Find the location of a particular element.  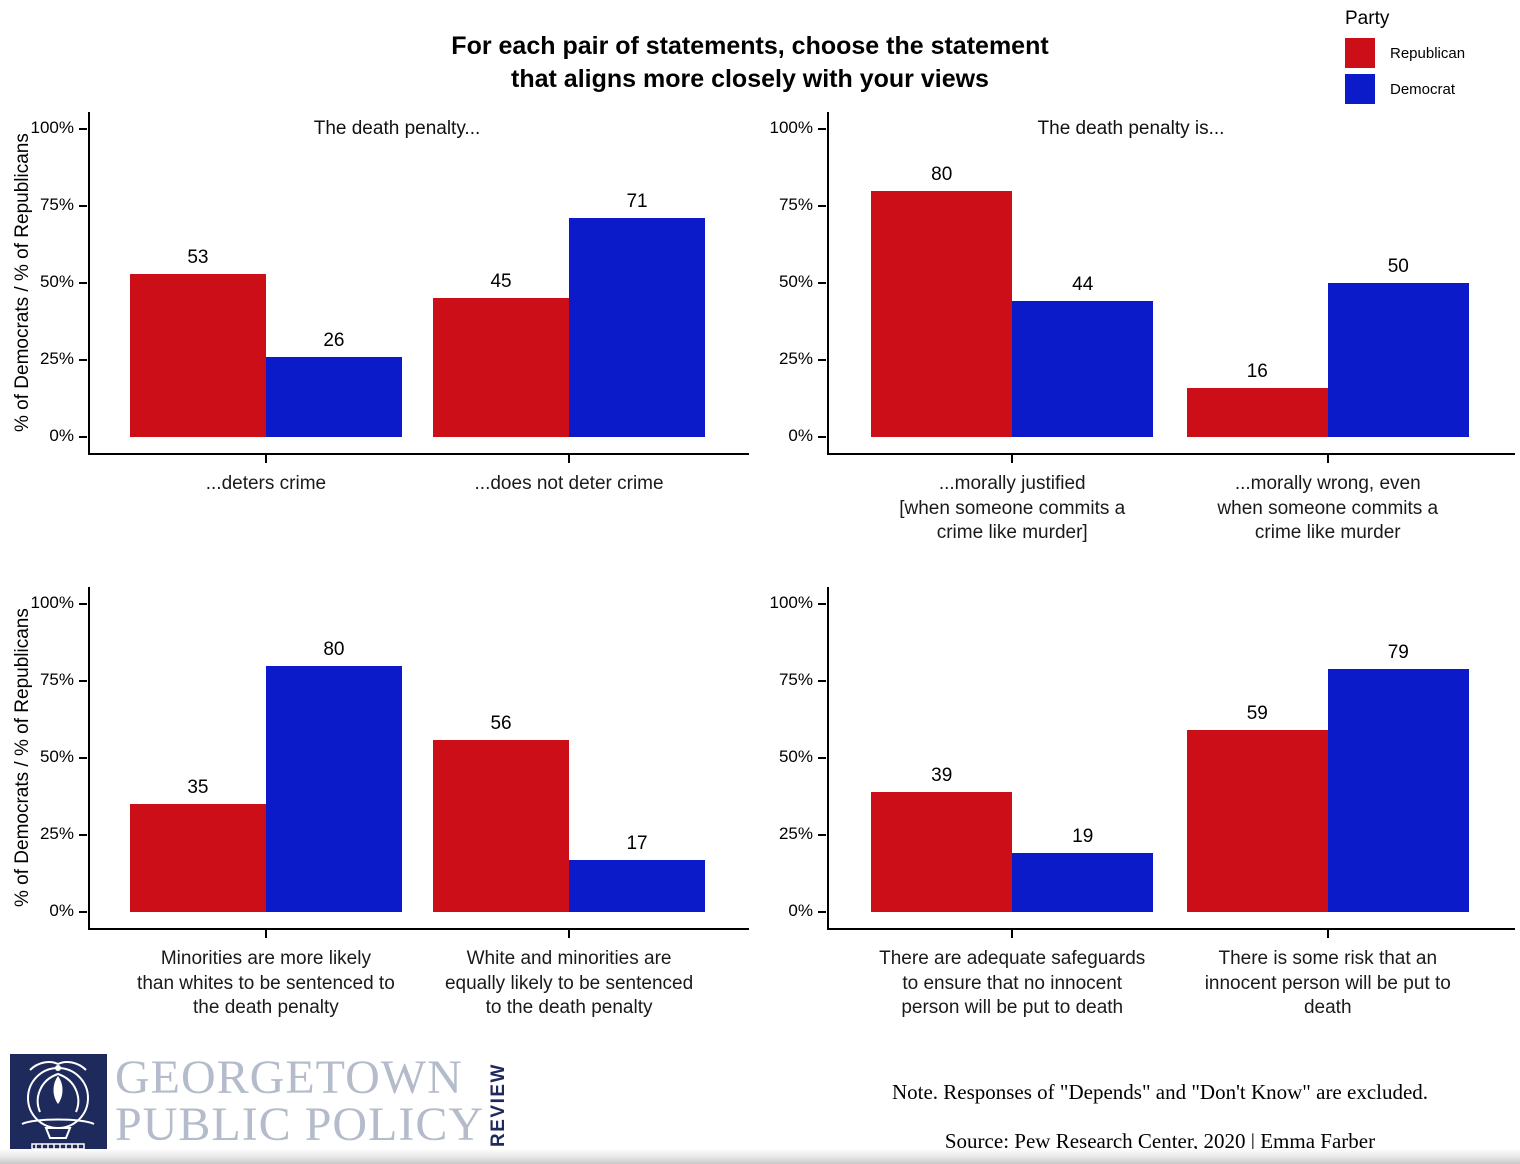

legend: Party Republican Democrat is located at coordinates (1405, 59).